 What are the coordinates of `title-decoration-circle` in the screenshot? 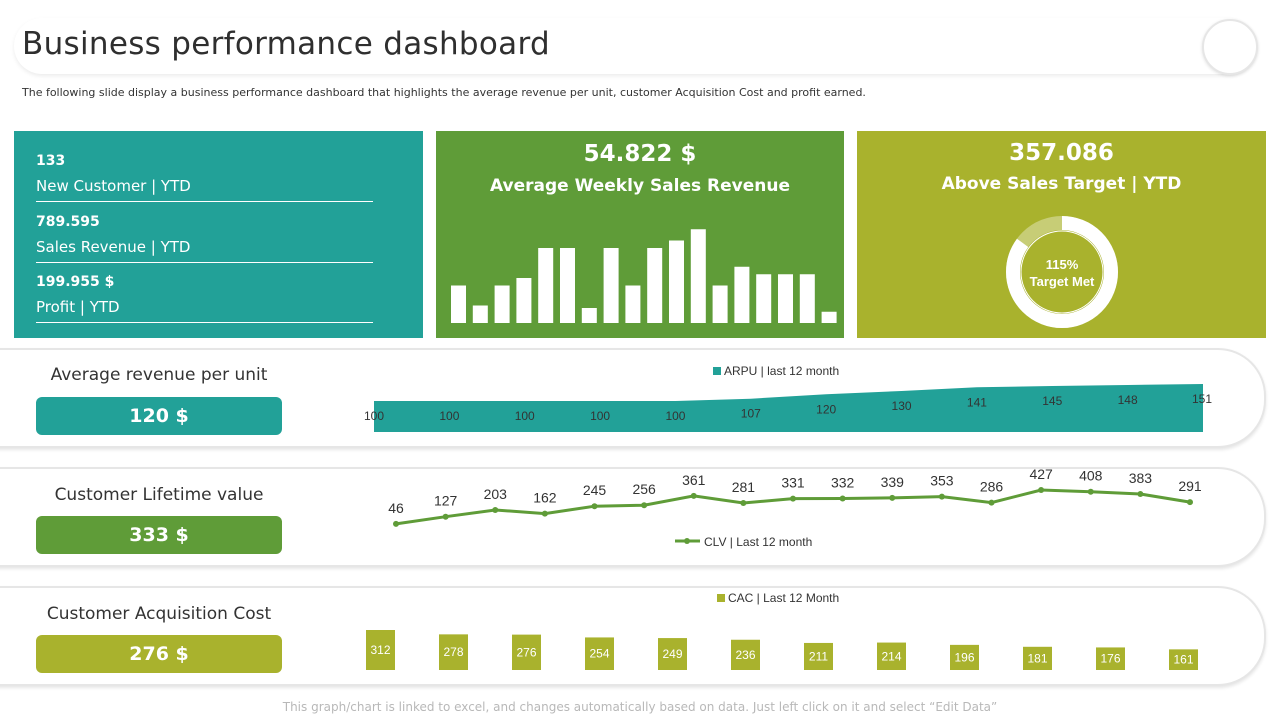 It's located at (1230, 47).